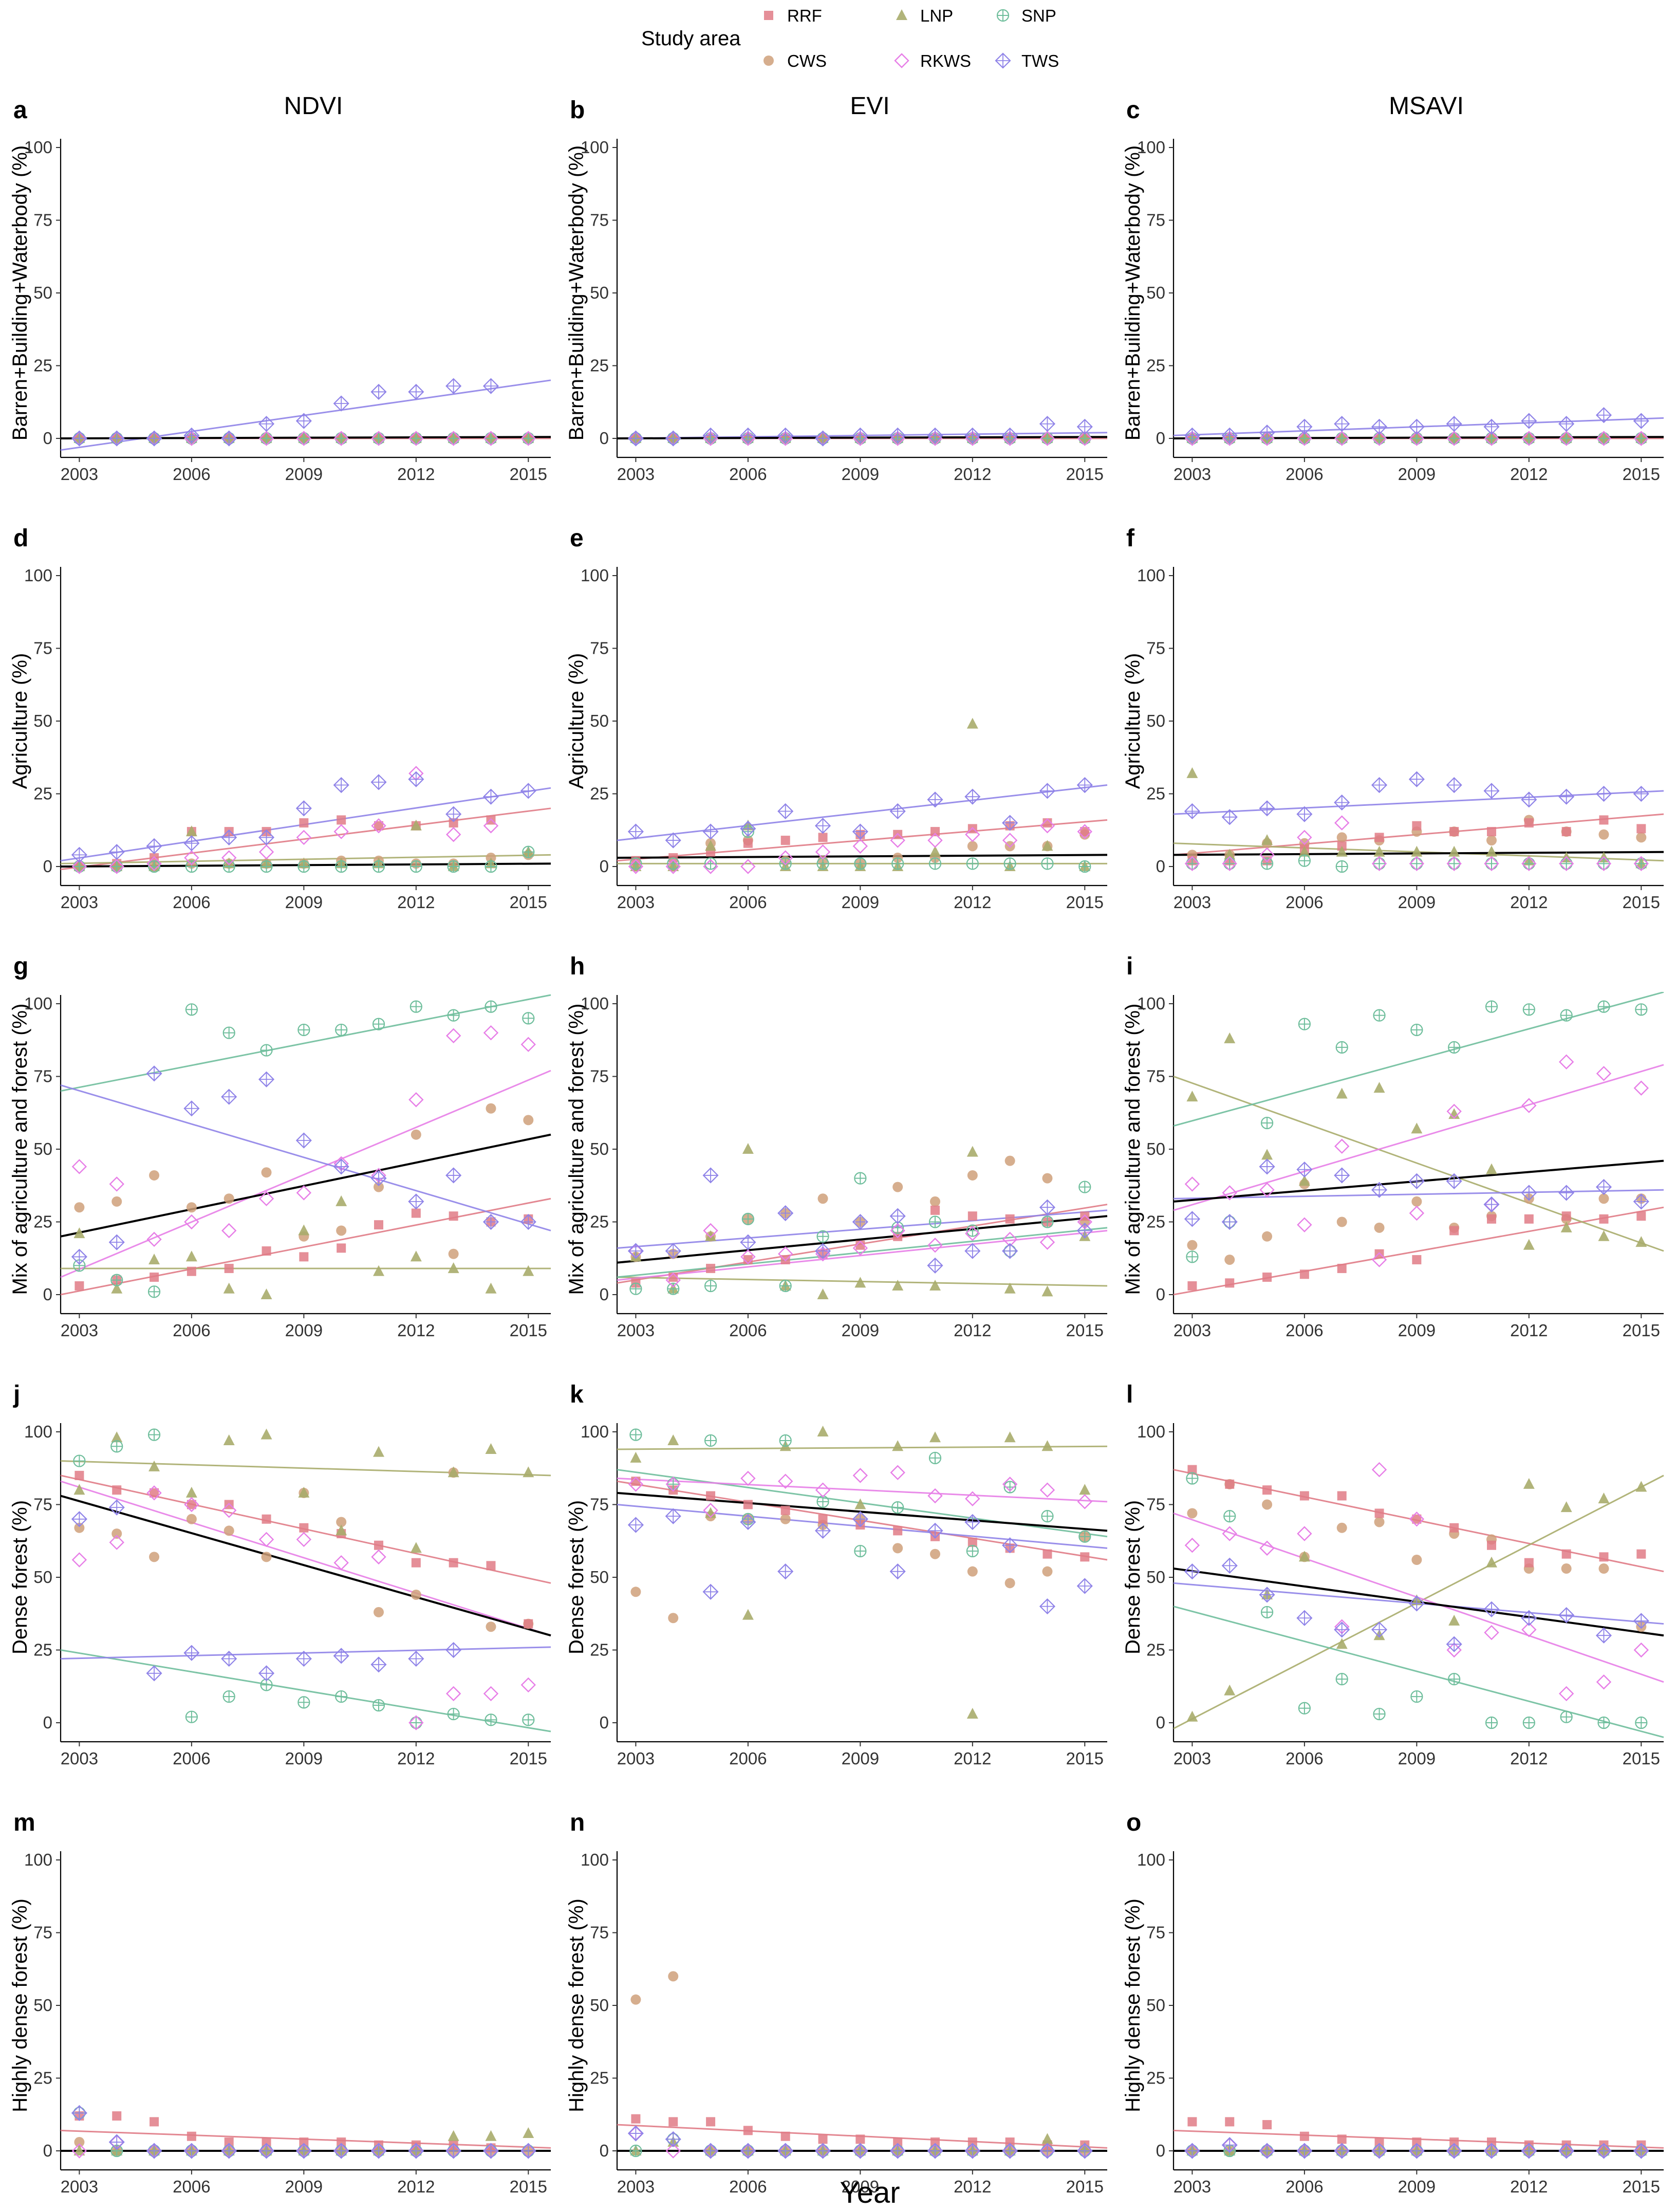 The image size is (1676, 2212). Describe the element at coordinates (1419, 1144) in the screenshot. I see `plot-area` at that location.